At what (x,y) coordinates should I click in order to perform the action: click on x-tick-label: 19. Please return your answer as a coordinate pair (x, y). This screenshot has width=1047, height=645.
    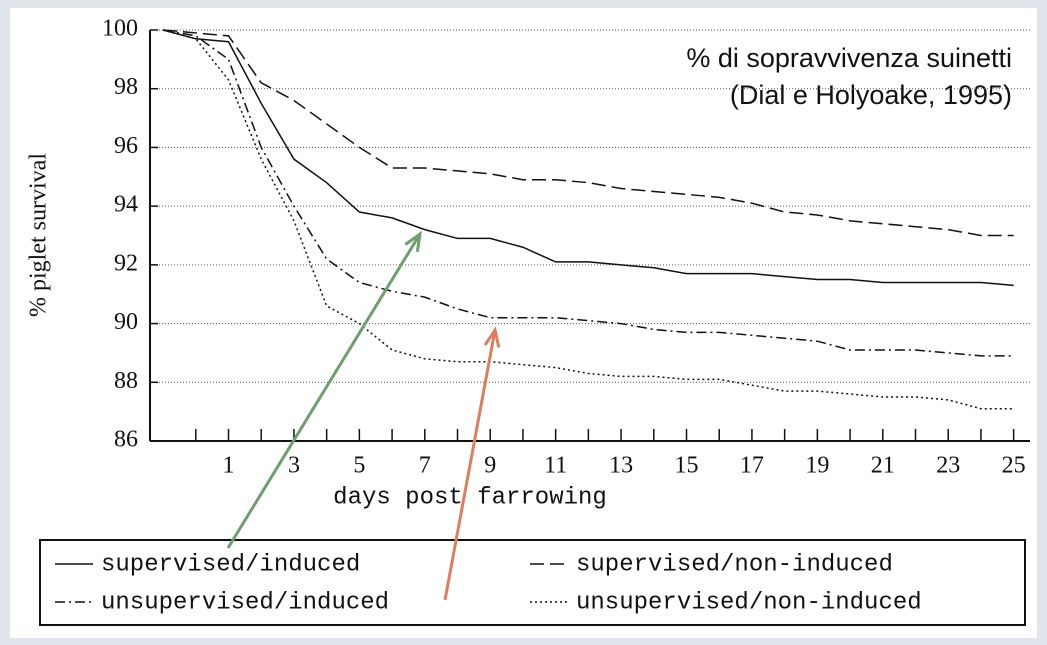
    Looking at the image, I should click on (817, 466).